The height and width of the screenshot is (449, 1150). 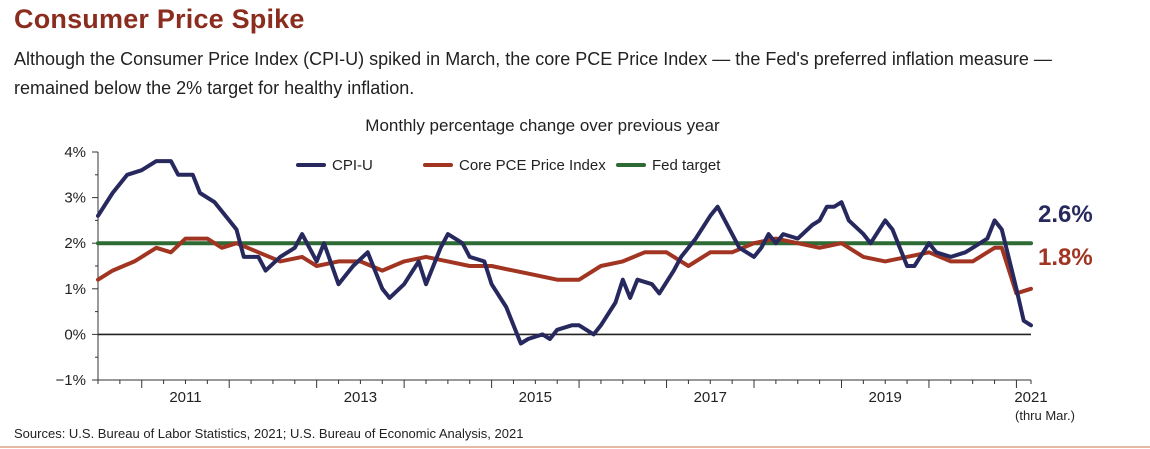 I want to click on x-tick-label: 2015, so click(x=535, y=397).